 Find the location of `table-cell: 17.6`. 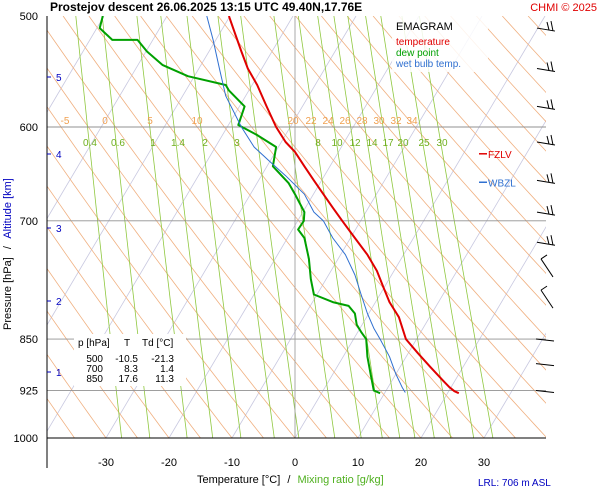

table-cell: 17.6 is located at coordinates (129, 379).